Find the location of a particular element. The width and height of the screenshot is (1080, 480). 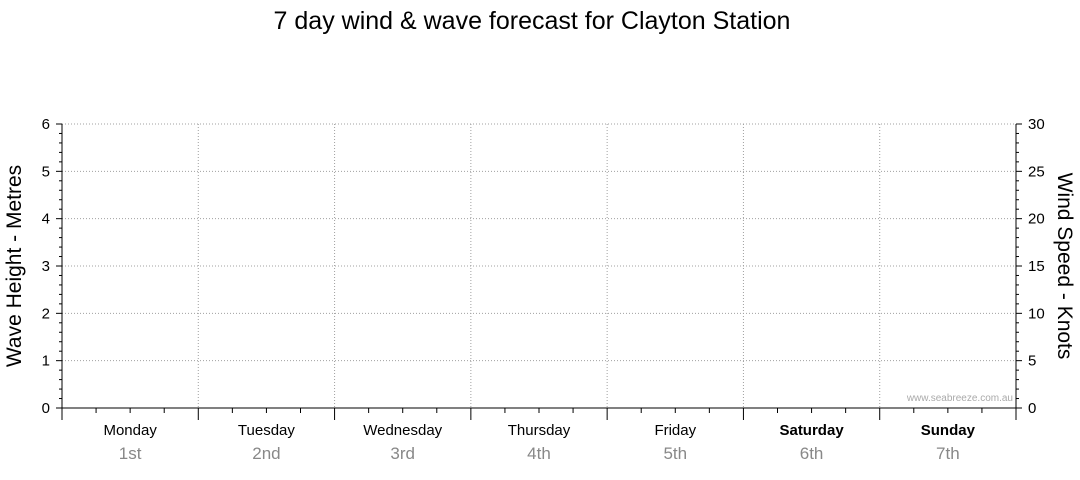

y-right-tick-label: 0 is located at coordinates (1032, 408).